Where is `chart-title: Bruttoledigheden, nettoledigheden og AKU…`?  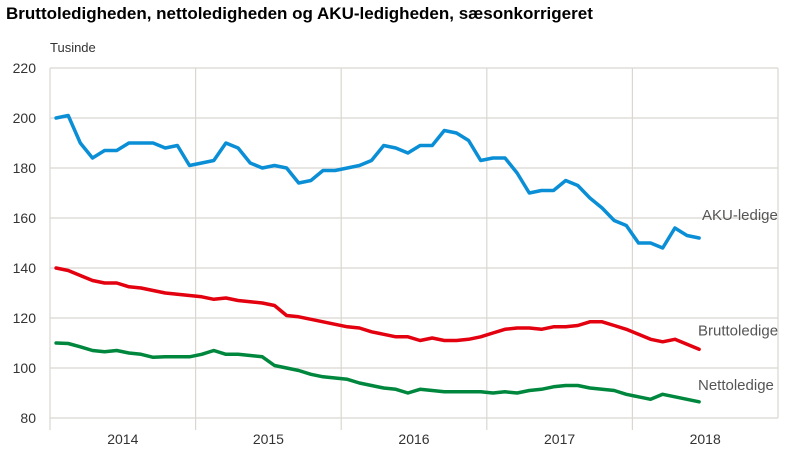 chart-title: Bruttoledigheden, nettoledigheden og AKU… is located at coordinates (299, 13).